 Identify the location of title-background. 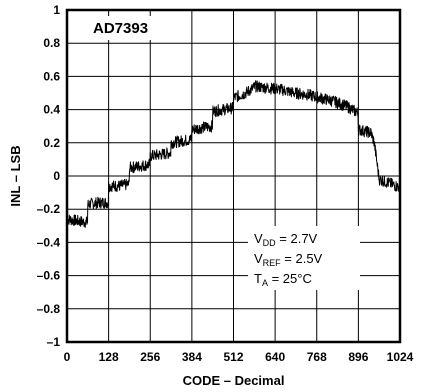
(126, 28).